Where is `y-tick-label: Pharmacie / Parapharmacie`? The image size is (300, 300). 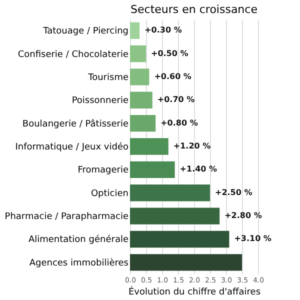 y-tick-label: Pharmacie / Parapharmacie is located at coordinates (66, 217).